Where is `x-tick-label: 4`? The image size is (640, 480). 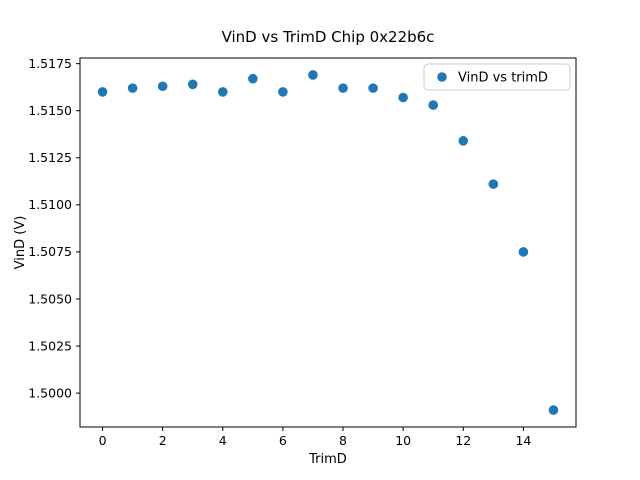
x-tick-label: 4 is located at coordinates (223, 440).